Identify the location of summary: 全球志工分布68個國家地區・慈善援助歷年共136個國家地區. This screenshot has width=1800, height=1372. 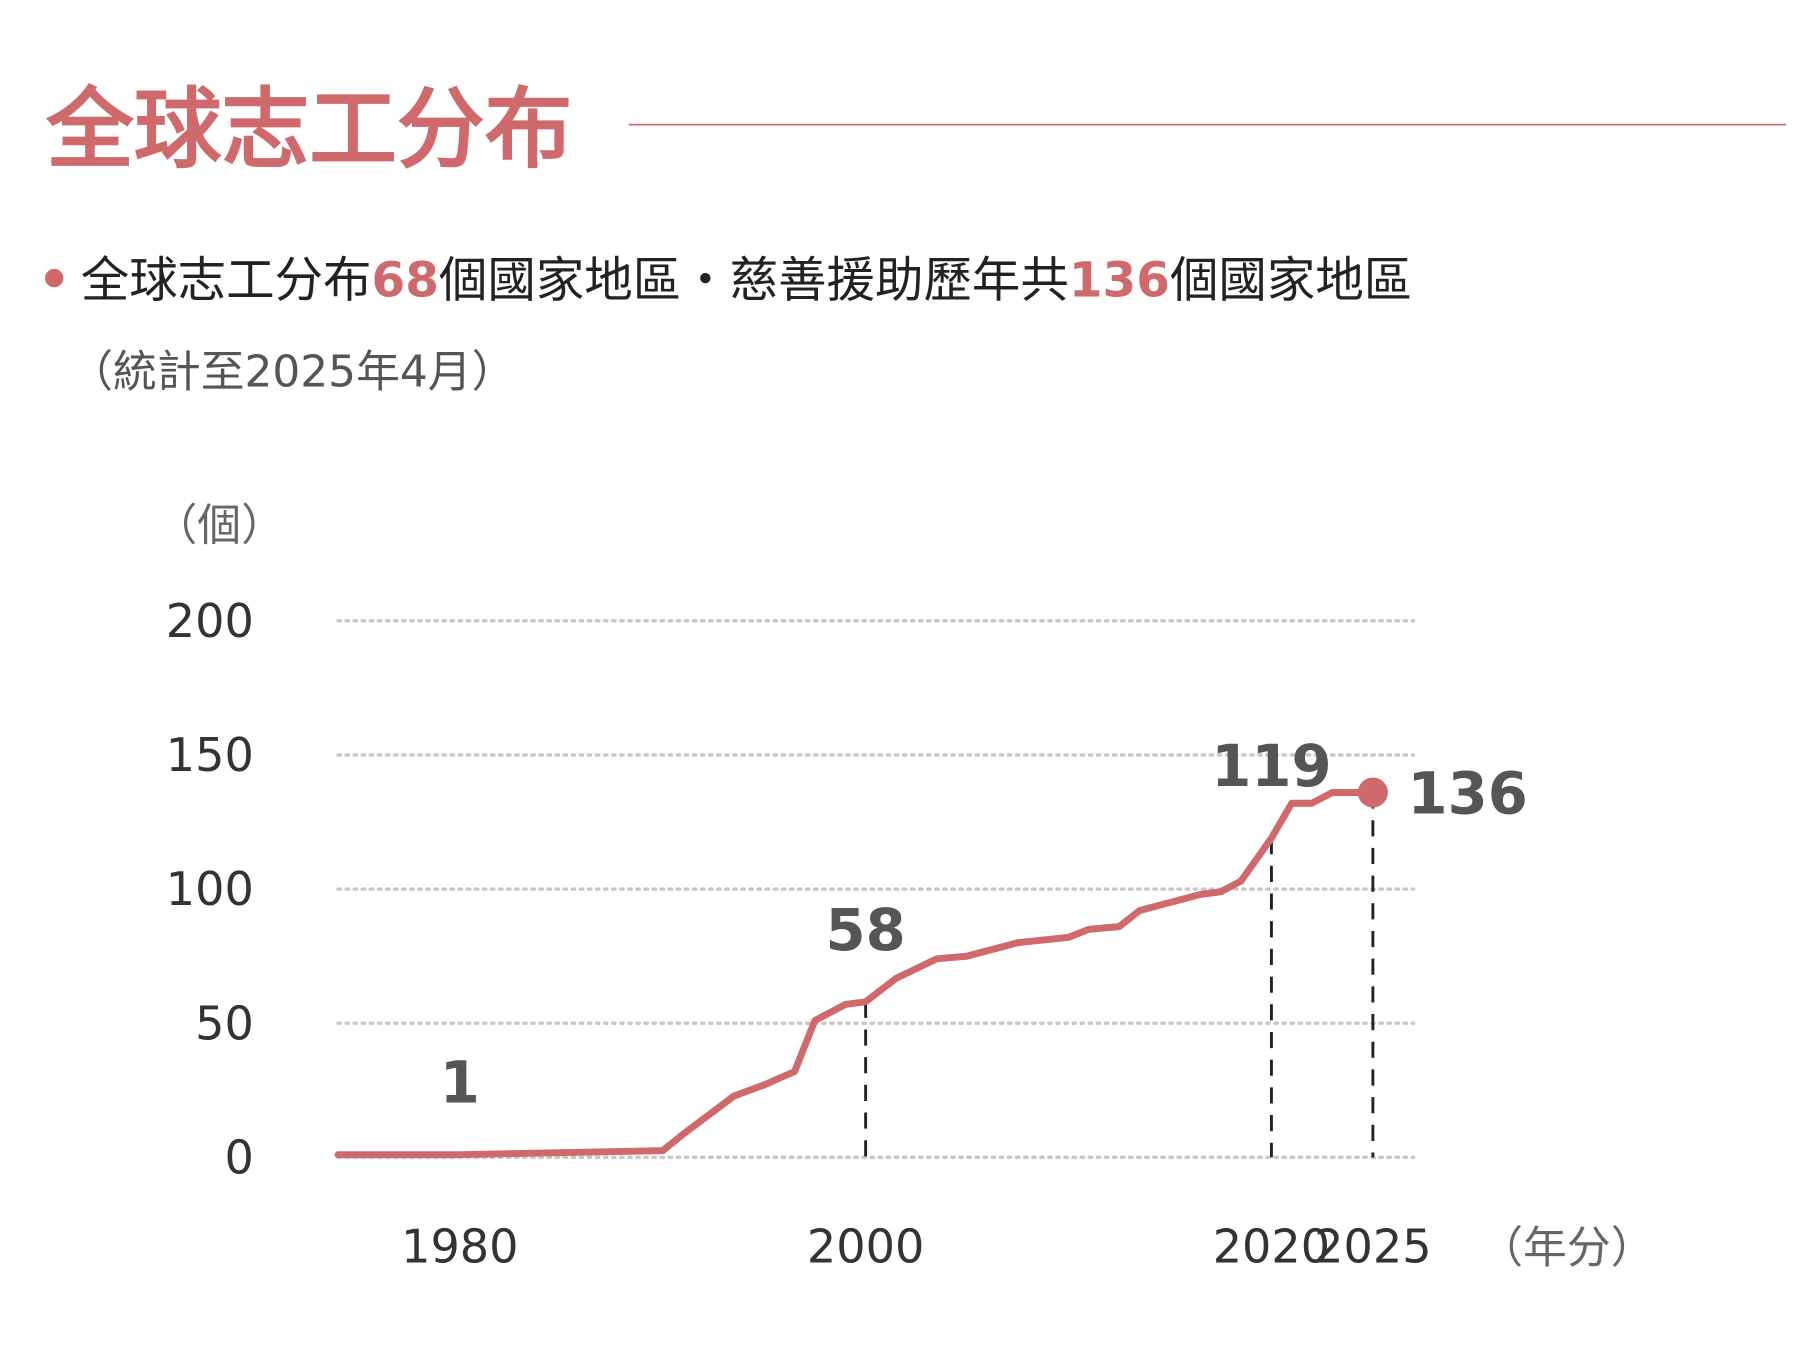
(746, 281).